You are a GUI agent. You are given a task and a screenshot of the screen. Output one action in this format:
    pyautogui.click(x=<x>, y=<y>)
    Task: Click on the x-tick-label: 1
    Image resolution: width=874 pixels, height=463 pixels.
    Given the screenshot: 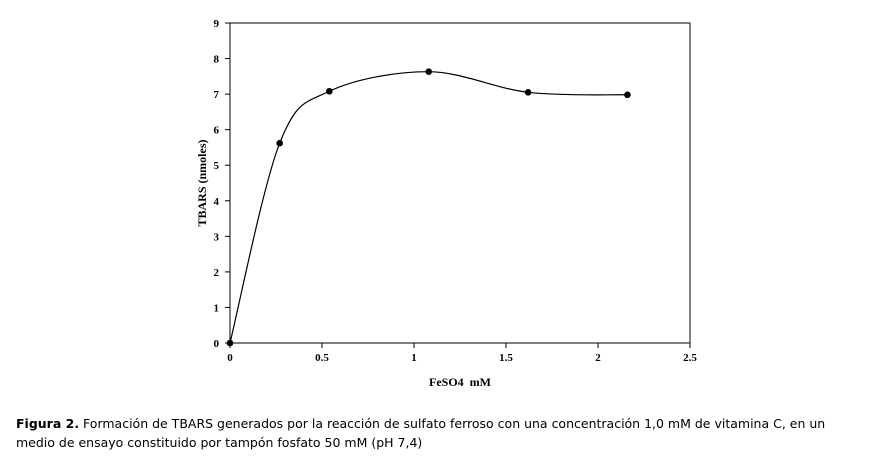 What is the action you would take?
    pyautogui.click(x=414, y=358)
    